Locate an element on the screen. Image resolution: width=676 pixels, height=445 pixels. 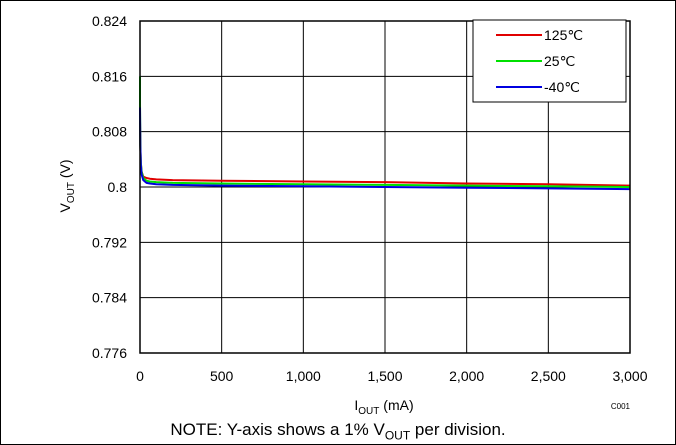
x-tick-label: 0 is located at coordinates (140, 376).